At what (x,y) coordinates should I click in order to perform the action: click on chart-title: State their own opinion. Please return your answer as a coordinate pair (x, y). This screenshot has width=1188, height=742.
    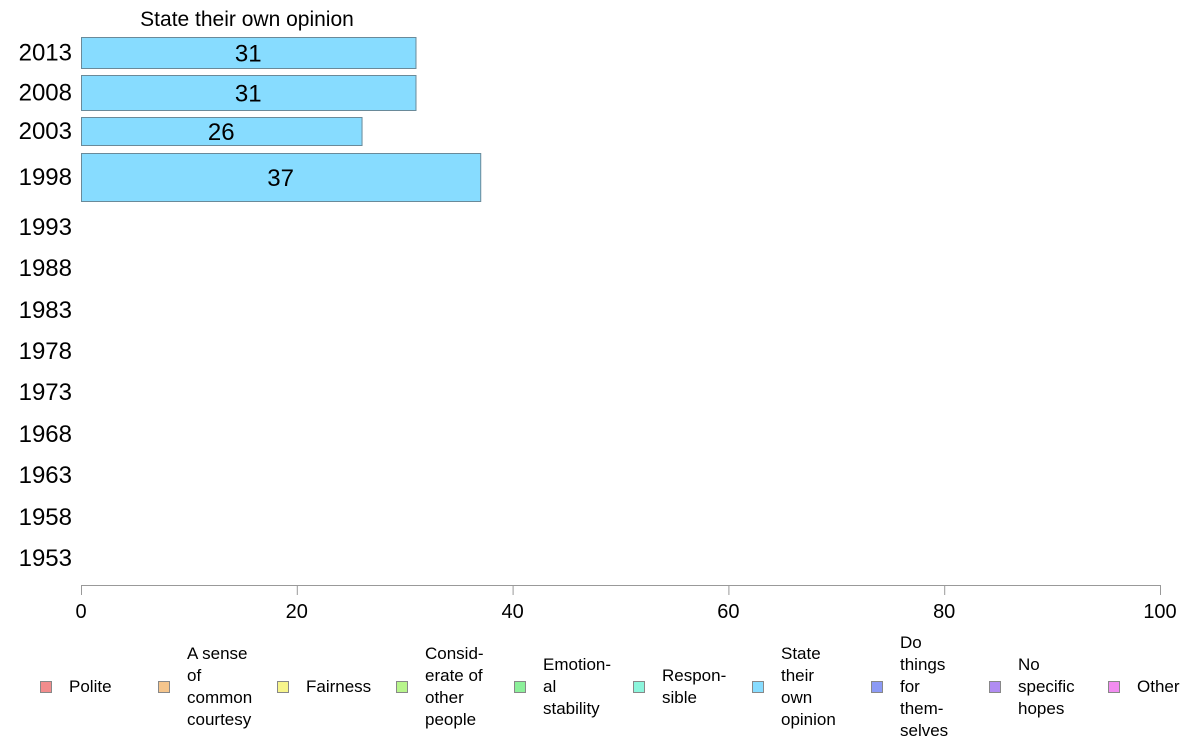
    Looking at the image, I should click on (247, 19).